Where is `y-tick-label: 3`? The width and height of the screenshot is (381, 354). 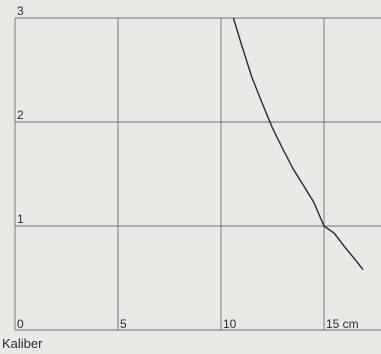
y-tick-label: 3 is located at coordinates (20, 11).